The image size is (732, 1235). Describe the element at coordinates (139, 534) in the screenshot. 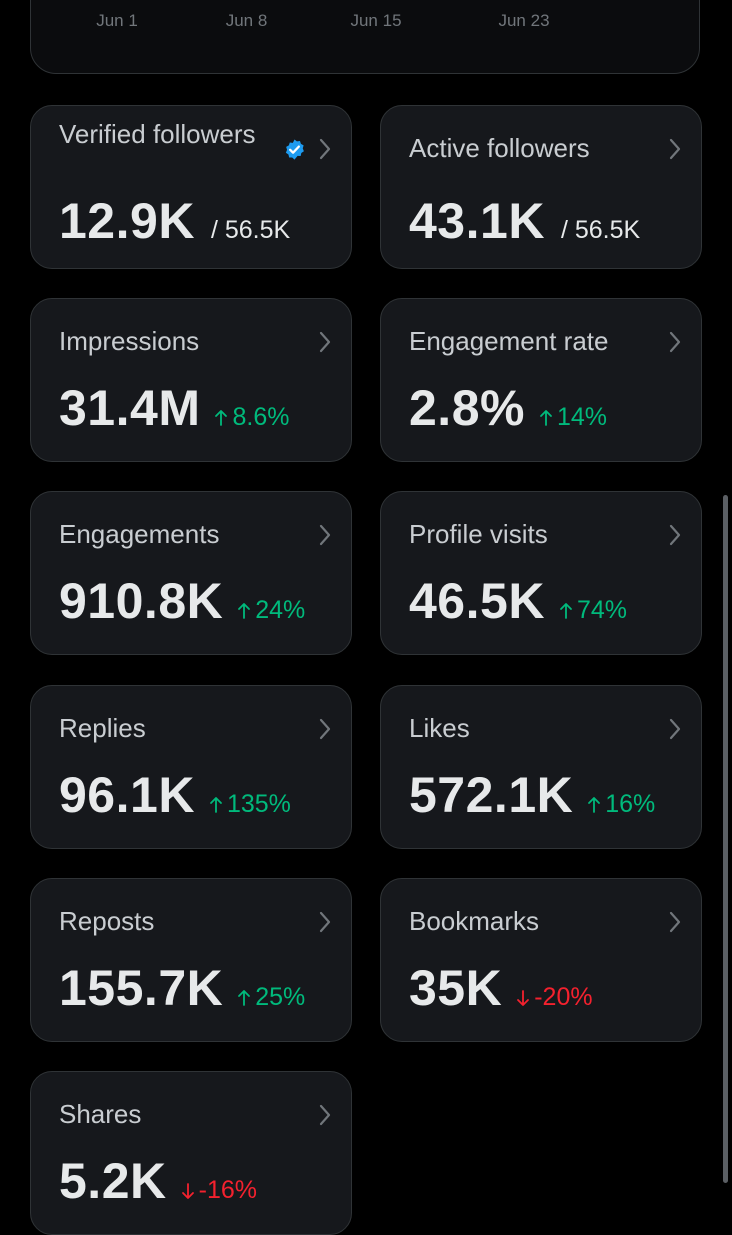

I see `metric-label: Engagements` at that location.